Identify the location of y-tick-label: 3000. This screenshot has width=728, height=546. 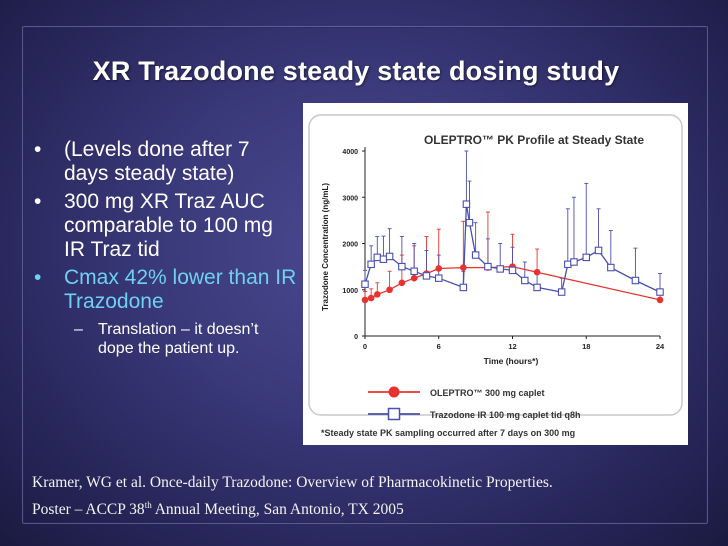
(350, 198).